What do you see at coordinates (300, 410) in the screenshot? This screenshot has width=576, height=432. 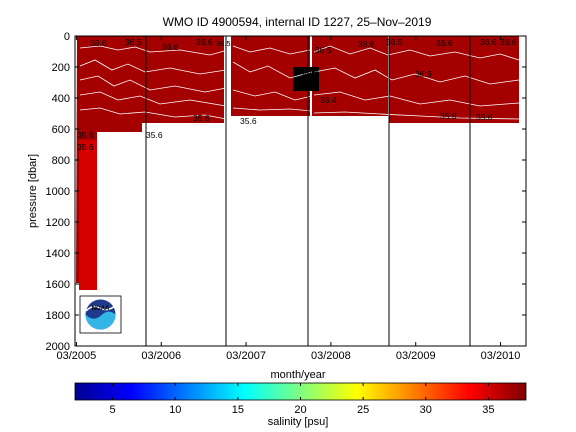 I see `colorbar-tick-label: 20` at bounding box center [300, 410].